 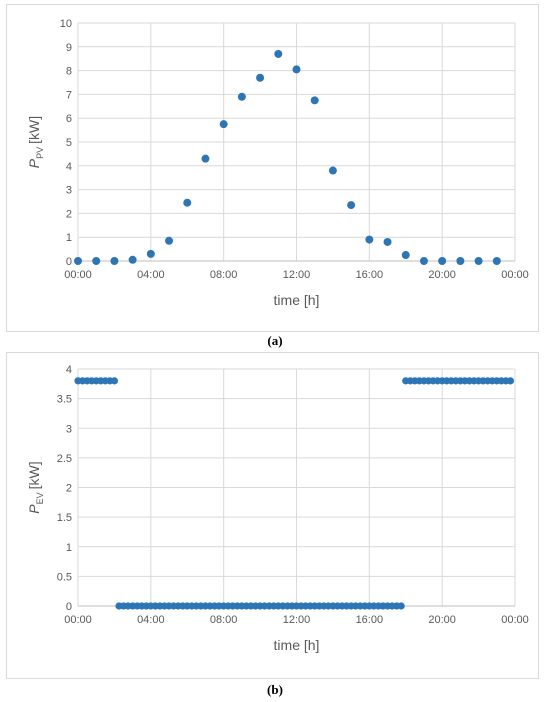 I want to click on y-tick-label: 1.5, so click(x=64, y=518).